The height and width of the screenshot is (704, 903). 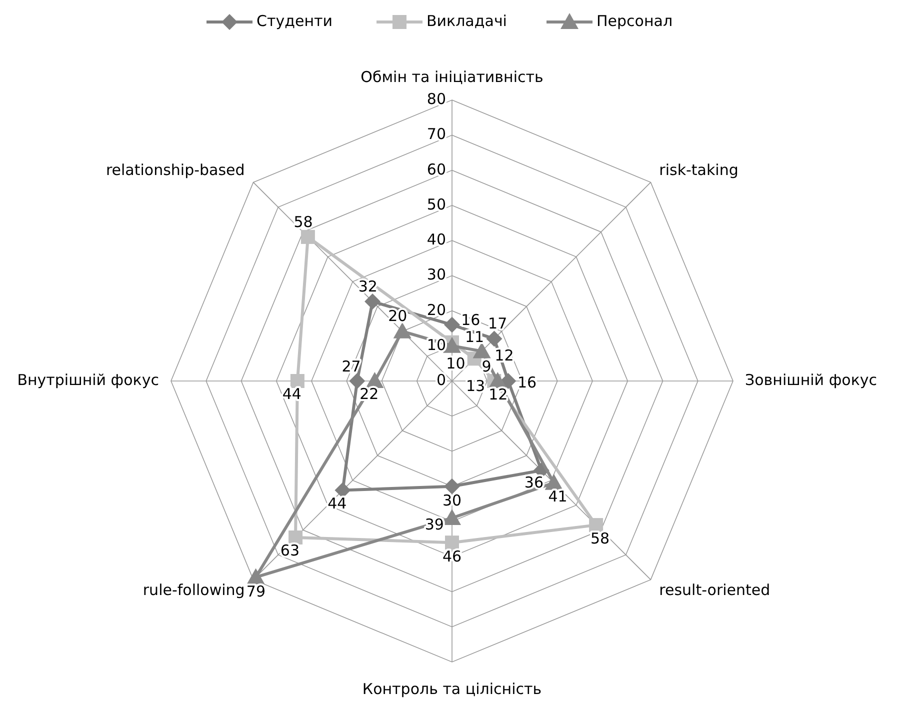 What do you see at coordinates (534, 483) in the screenshot?
I see `data-label: 36` at bounding box center [534, 483].